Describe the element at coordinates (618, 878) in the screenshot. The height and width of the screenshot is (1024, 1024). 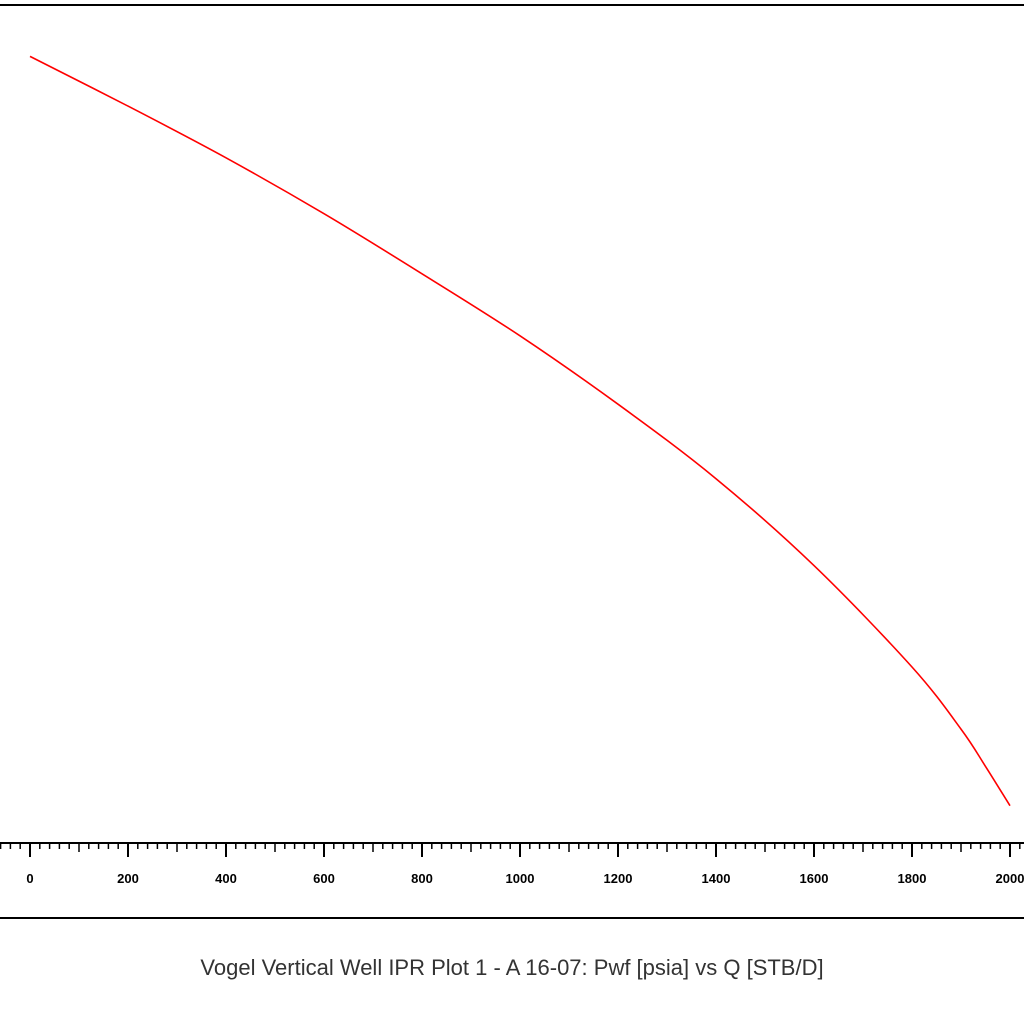
I see `x-tick-label: 1200` at that location.